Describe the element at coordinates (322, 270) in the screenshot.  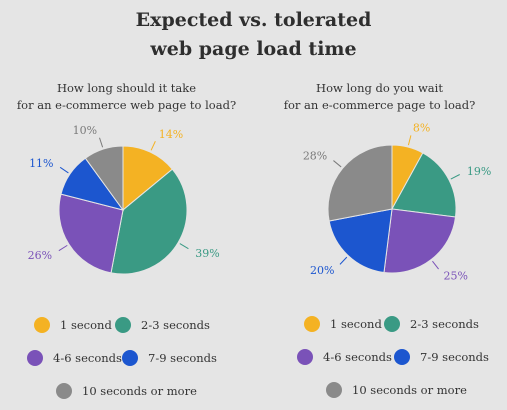
I see `pie-label-7-9-seconds: 20%` at that location.